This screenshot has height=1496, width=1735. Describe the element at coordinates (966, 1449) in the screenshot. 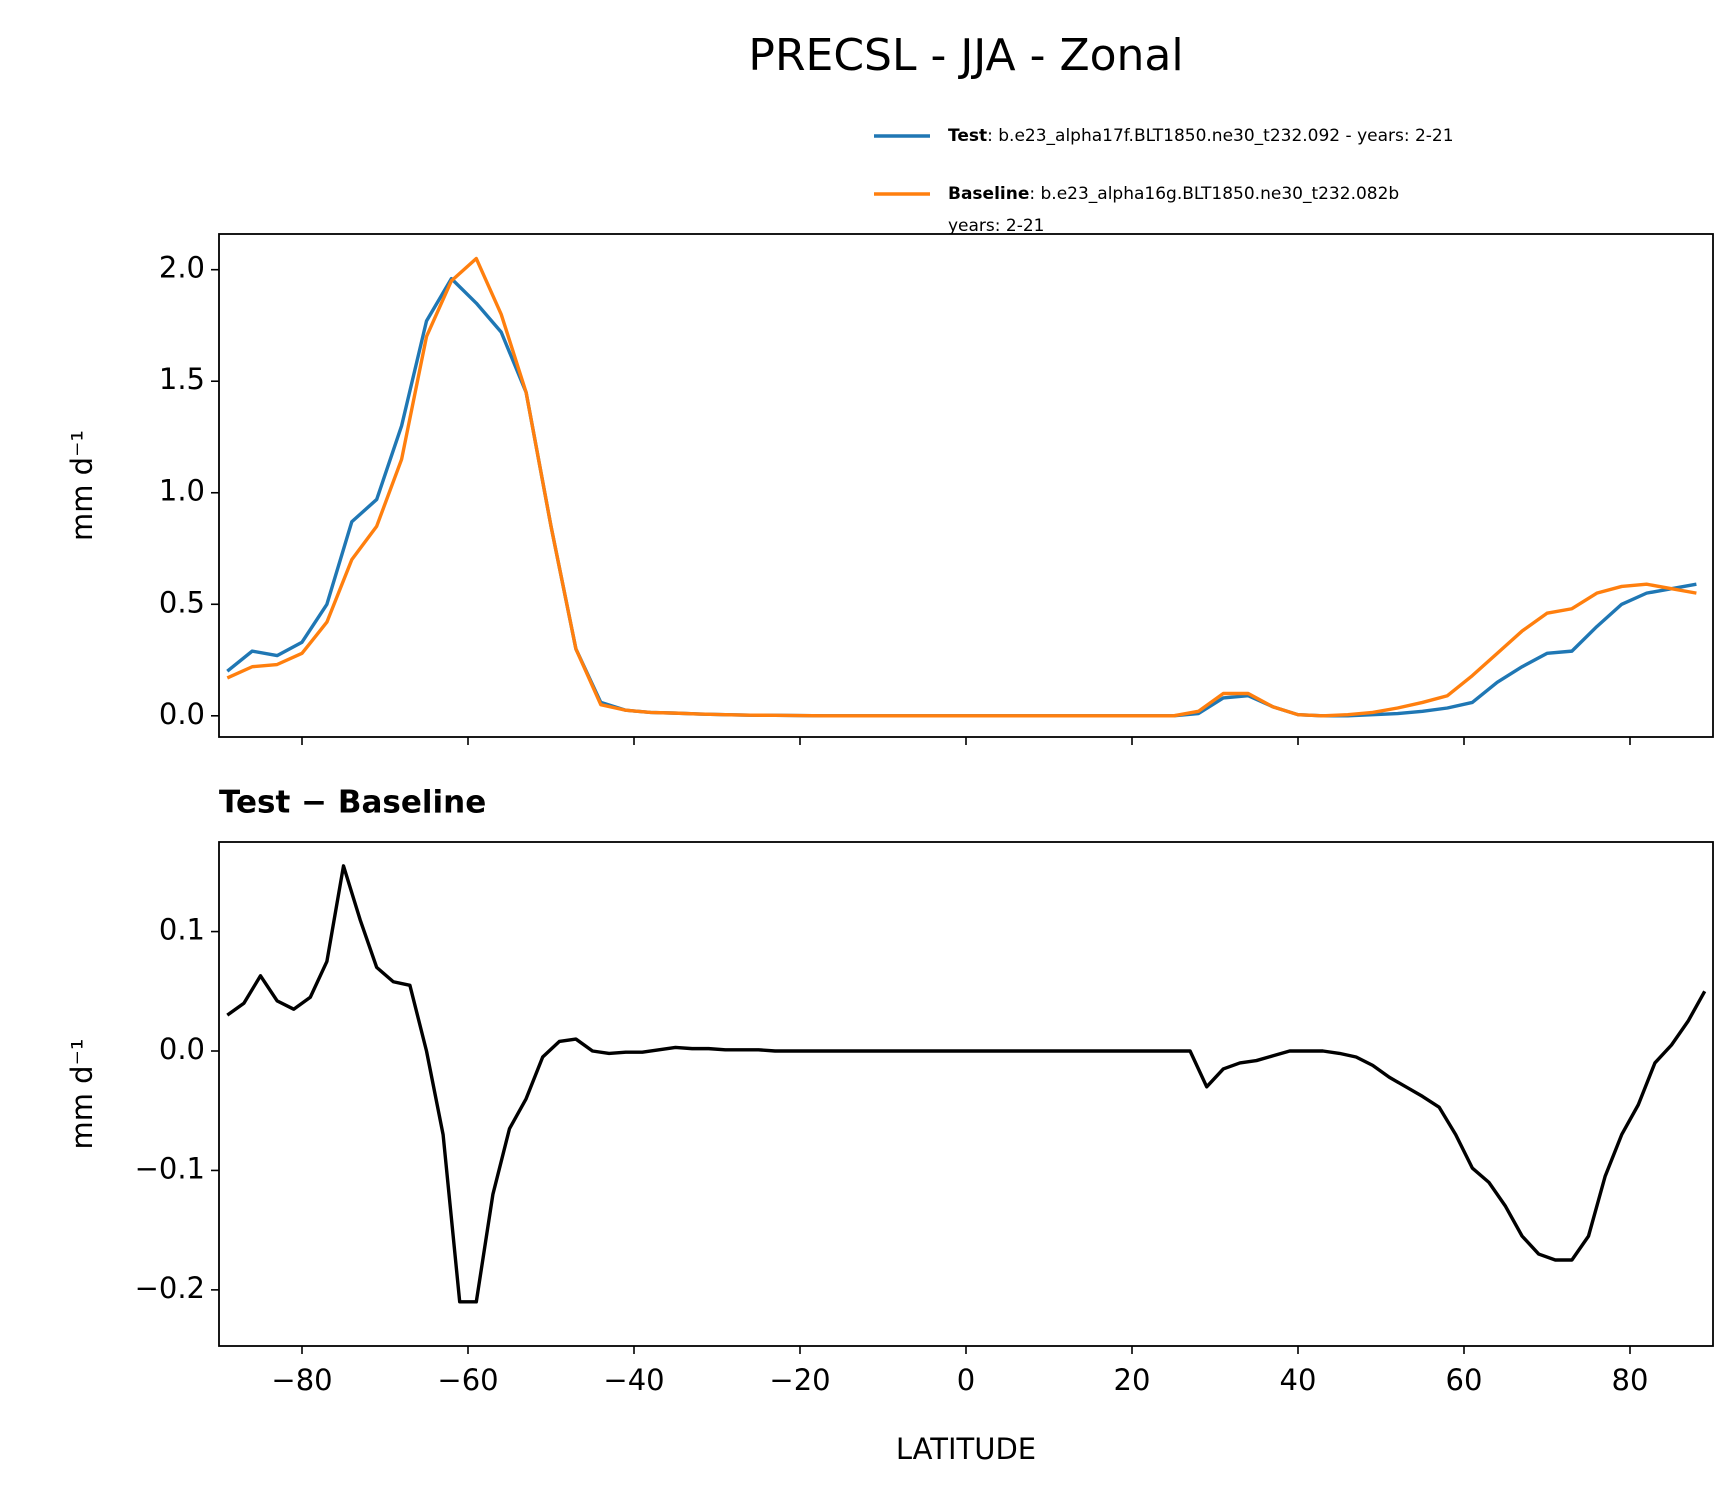

I see `x-axis-label: LATITUDE` at that location.